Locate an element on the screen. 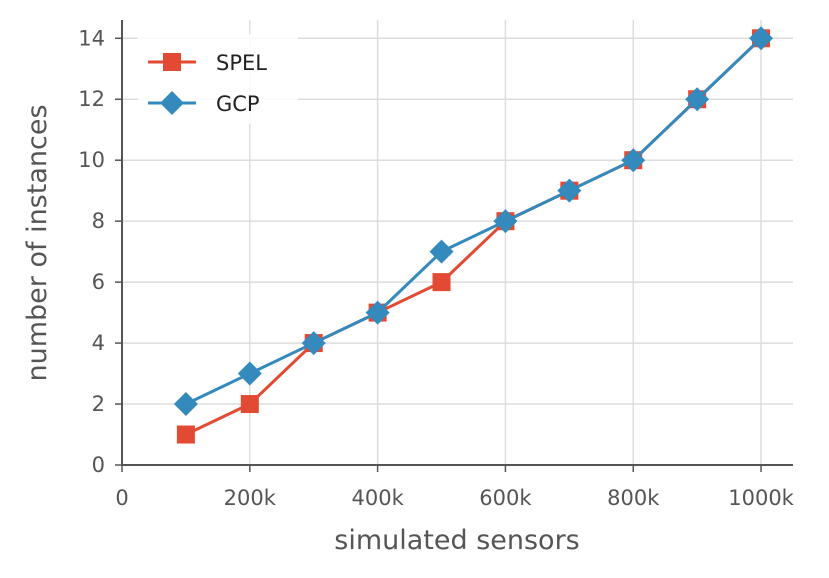 This screenshot has width=829, height=578. x-ticks: 0 200k 400k 600k 800k 1000k is located at coordinates (455, 487).